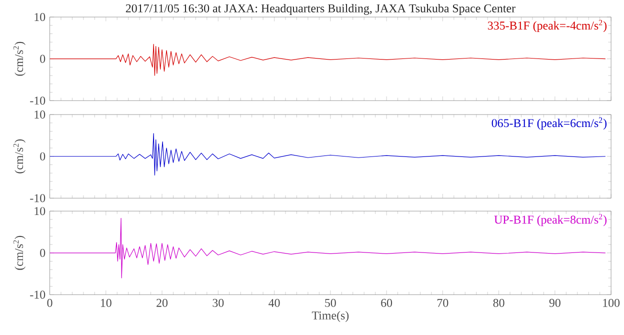 This screenshot has width=624, height=335. I want to click on x-tick-label: 30, so click(218, 303).